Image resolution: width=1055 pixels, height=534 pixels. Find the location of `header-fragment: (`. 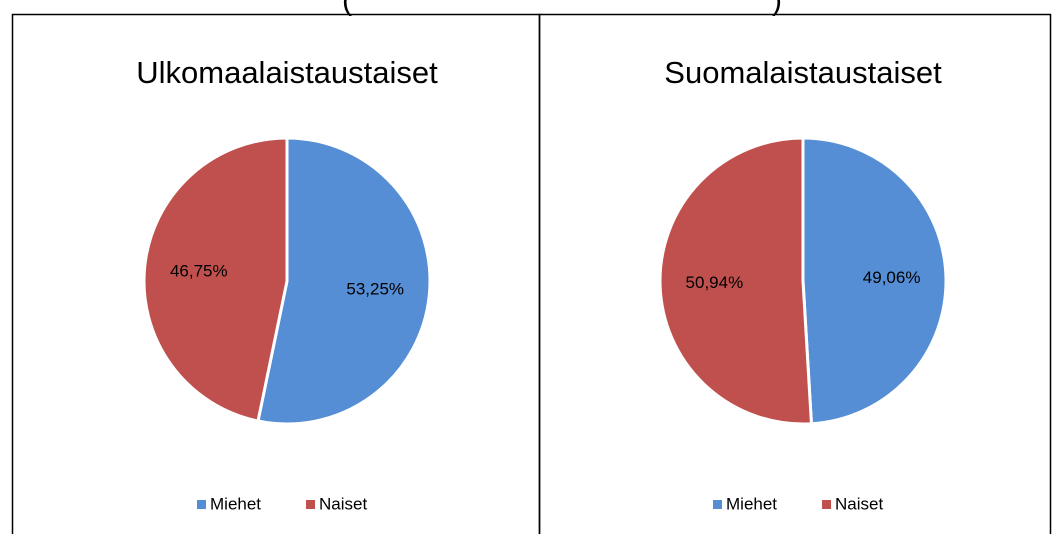

header-fragment: ( is located at coordinates (347, 8).